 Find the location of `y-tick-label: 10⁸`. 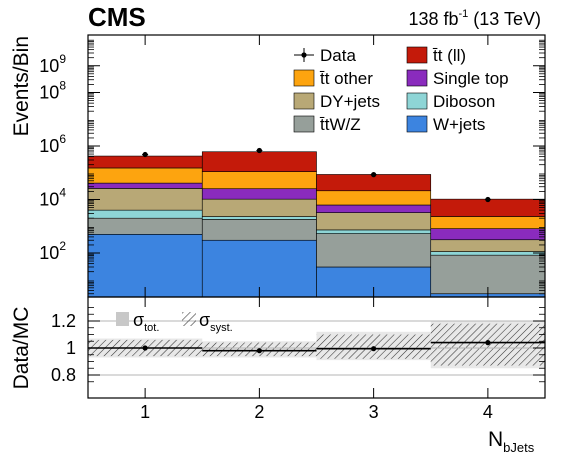

y-tick-label: 10⁸ is located at coordinates (52, 91).